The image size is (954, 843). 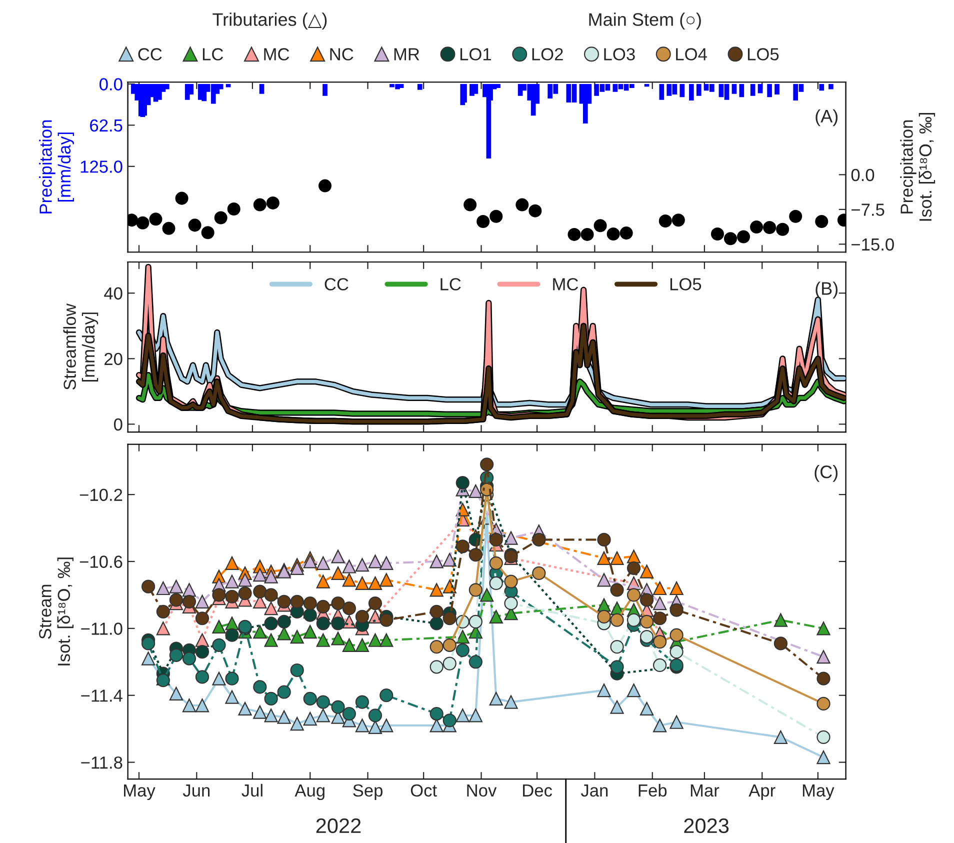 What do you see at coordinates (547, 54) in the screenshot?
I see `legend-label: LO2` at bounding box center [547, 54].